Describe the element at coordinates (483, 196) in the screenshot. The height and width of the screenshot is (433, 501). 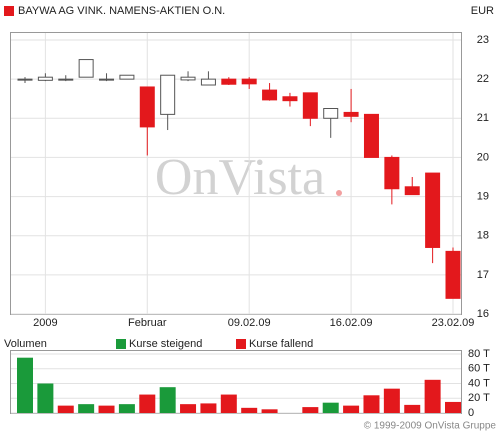
I see `y-tick-label: 19` at that location.